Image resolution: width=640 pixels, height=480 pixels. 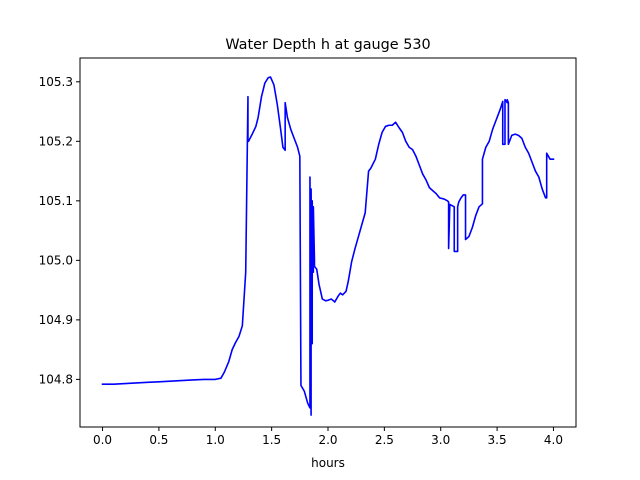 What do you see at coordinates (440, 440) in the screenshot?
I see `x-tick-label: 3.0` at bounding box center [440, 440].